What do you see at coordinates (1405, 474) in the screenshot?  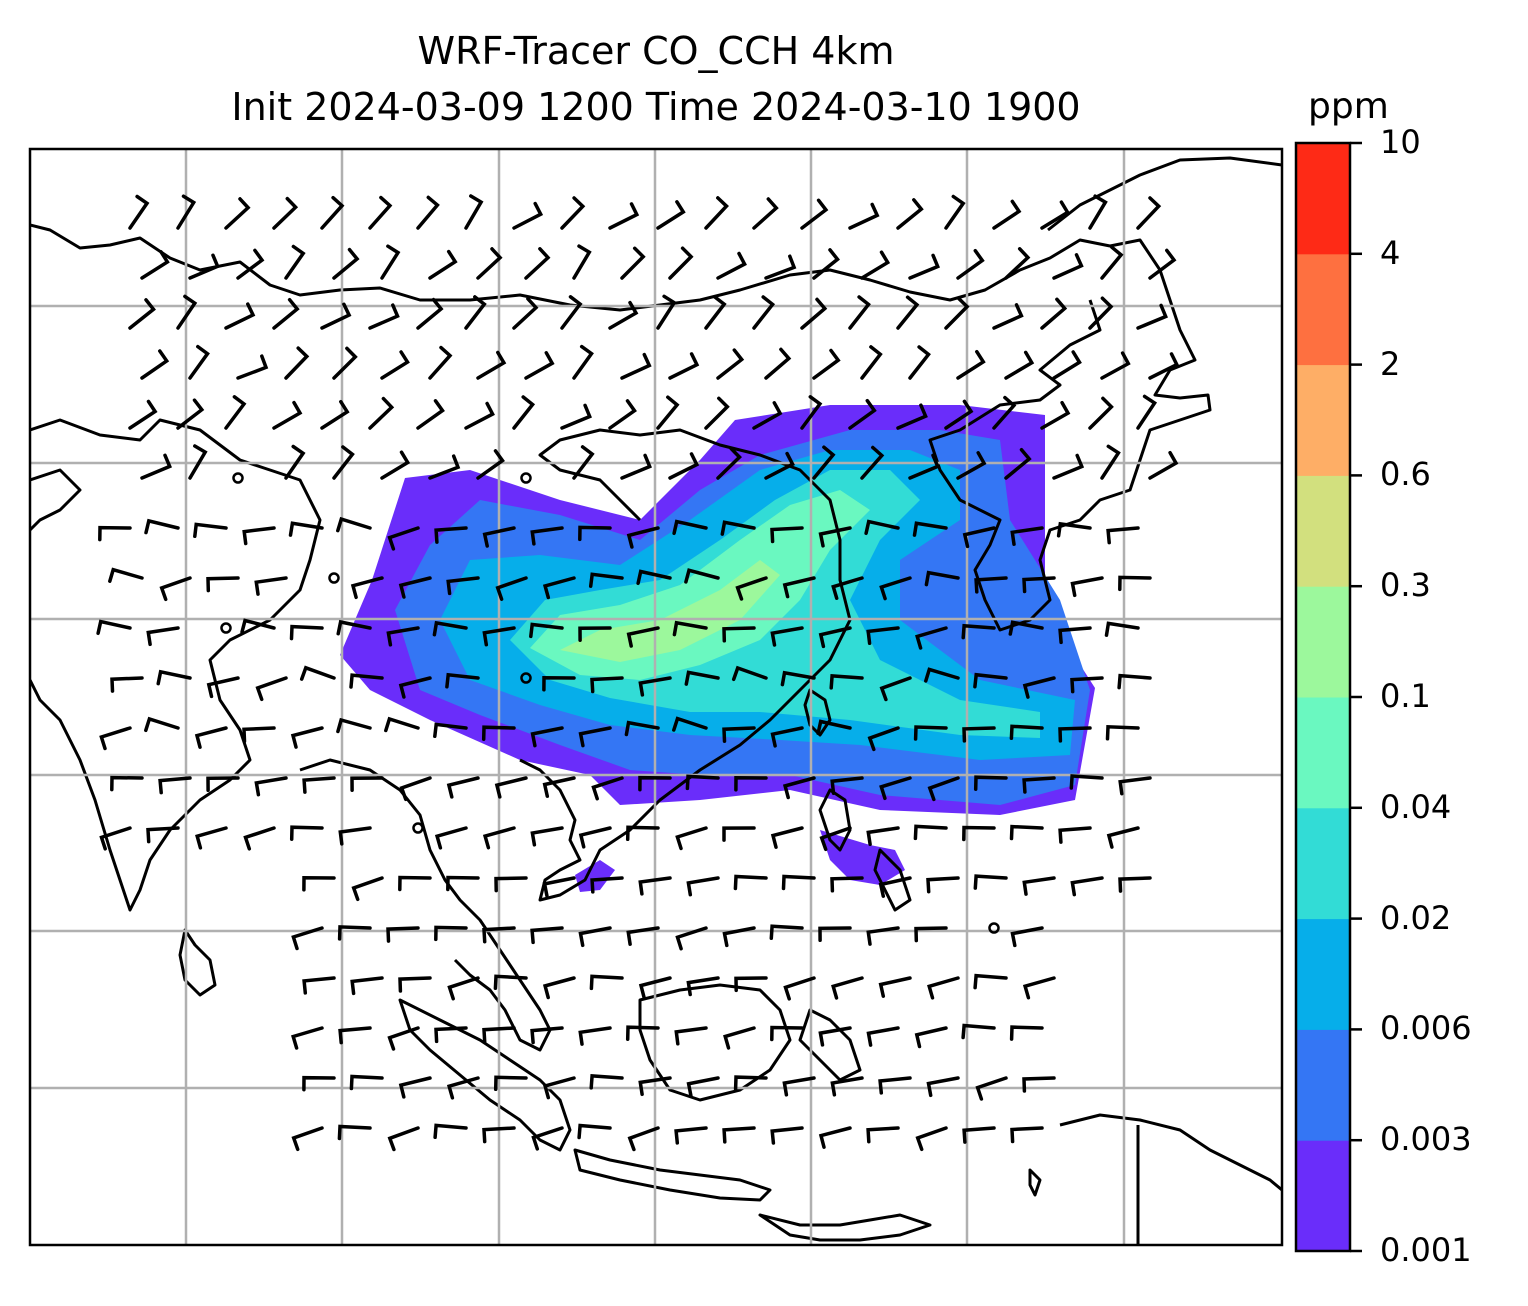 I see `colorbar-tick-label: 0.6` at bounding box center [1405, 474].